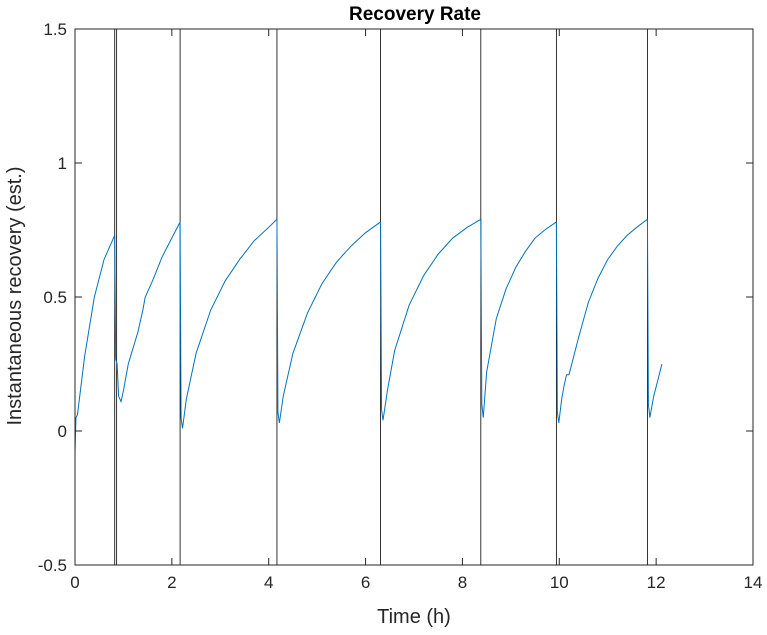 The height and width of the screenshot is (635, 767). What do you see at coordinates (656, 582) in the screenshot?
I see `x-tick-label: 12` at bounding box center [656, 582].